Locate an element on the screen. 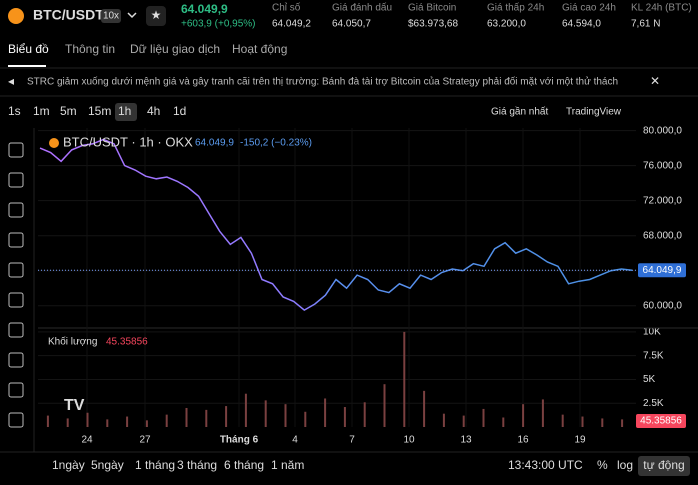 The width and height of the screenshot is (698, 485). interval: 5m is located at coordinates (68, 111).